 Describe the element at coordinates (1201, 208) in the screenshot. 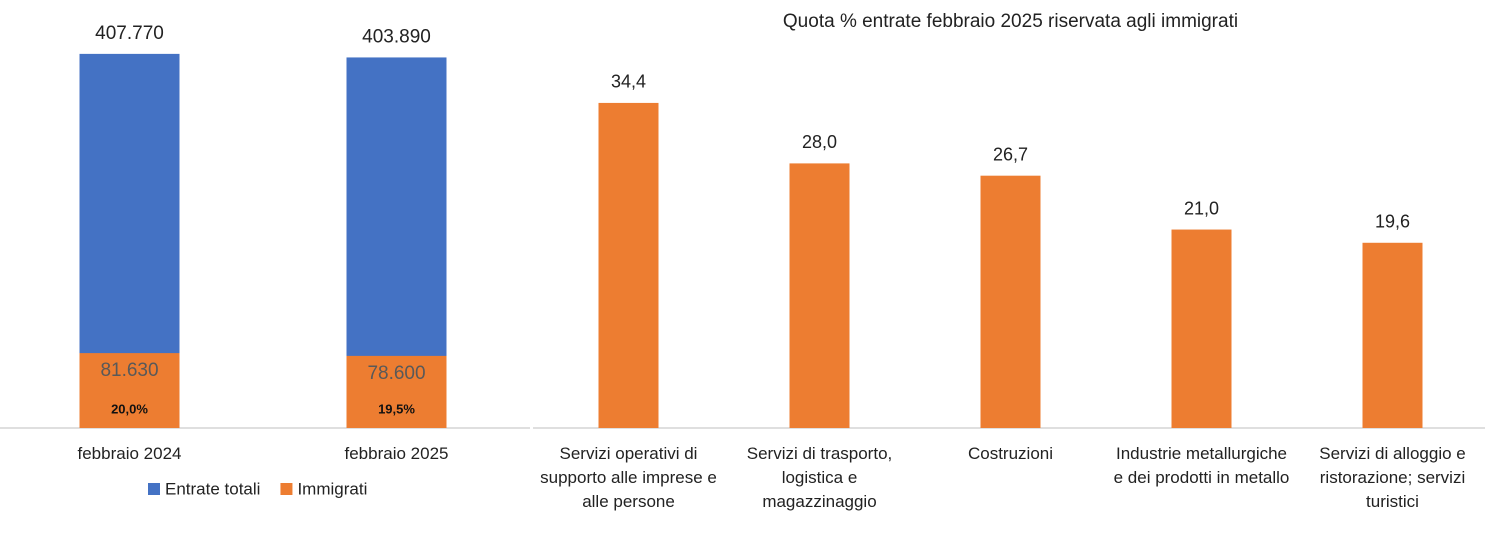

I see `value-label: 21,0` at that location.